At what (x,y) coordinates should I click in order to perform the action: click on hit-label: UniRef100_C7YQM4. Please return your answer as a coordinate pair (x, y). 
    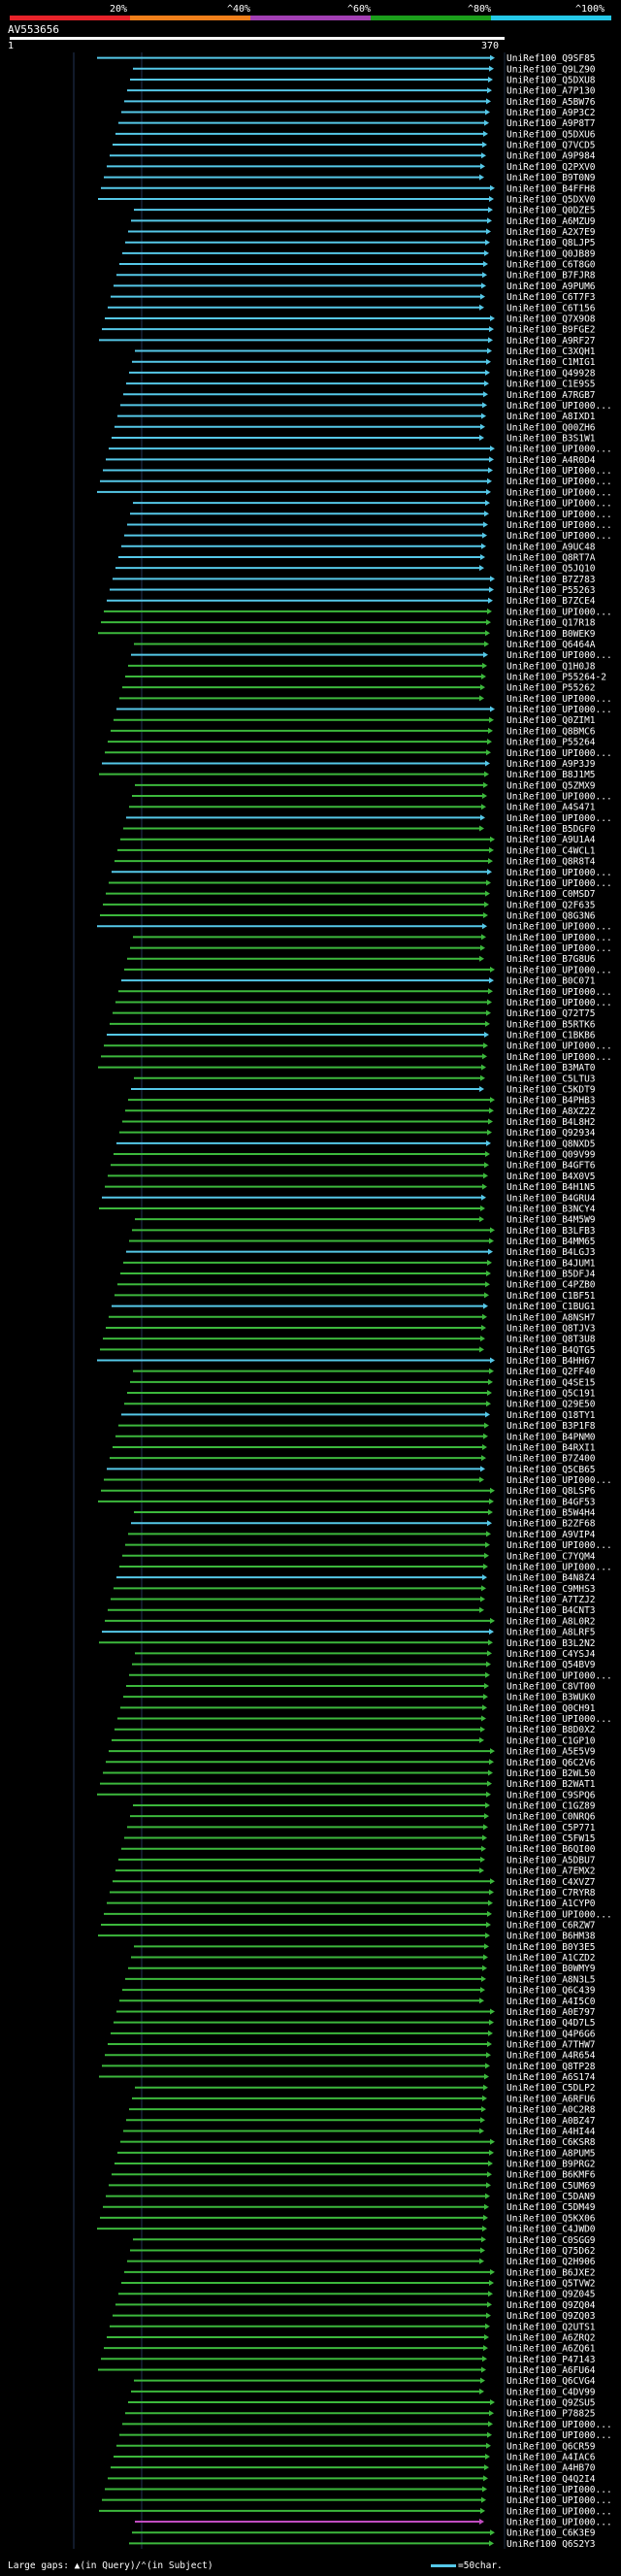
    Looking at the image, I should click on (551, 1556).